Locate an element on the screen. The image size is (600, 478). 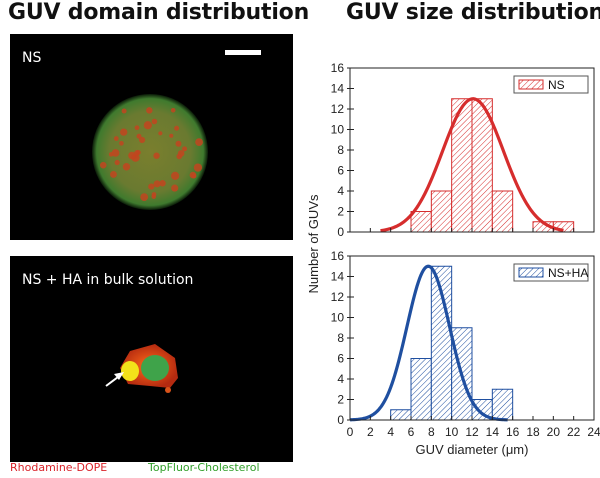
x-tick-label: 16 is located at coordinates (513, 432).